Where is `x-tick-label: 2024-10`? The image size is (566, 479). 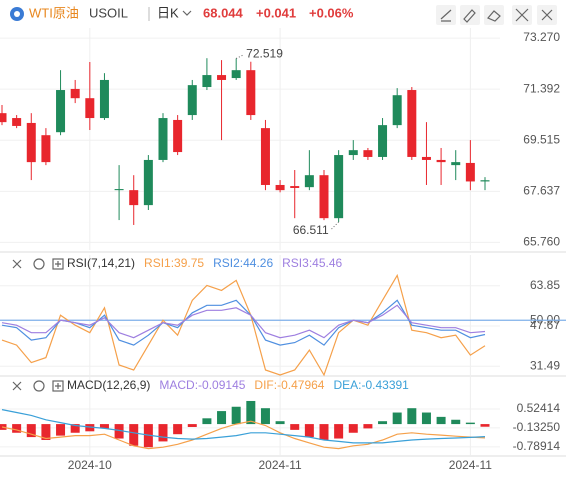 x-tick-label: 2024-10 is located at coordinates (90, 465).